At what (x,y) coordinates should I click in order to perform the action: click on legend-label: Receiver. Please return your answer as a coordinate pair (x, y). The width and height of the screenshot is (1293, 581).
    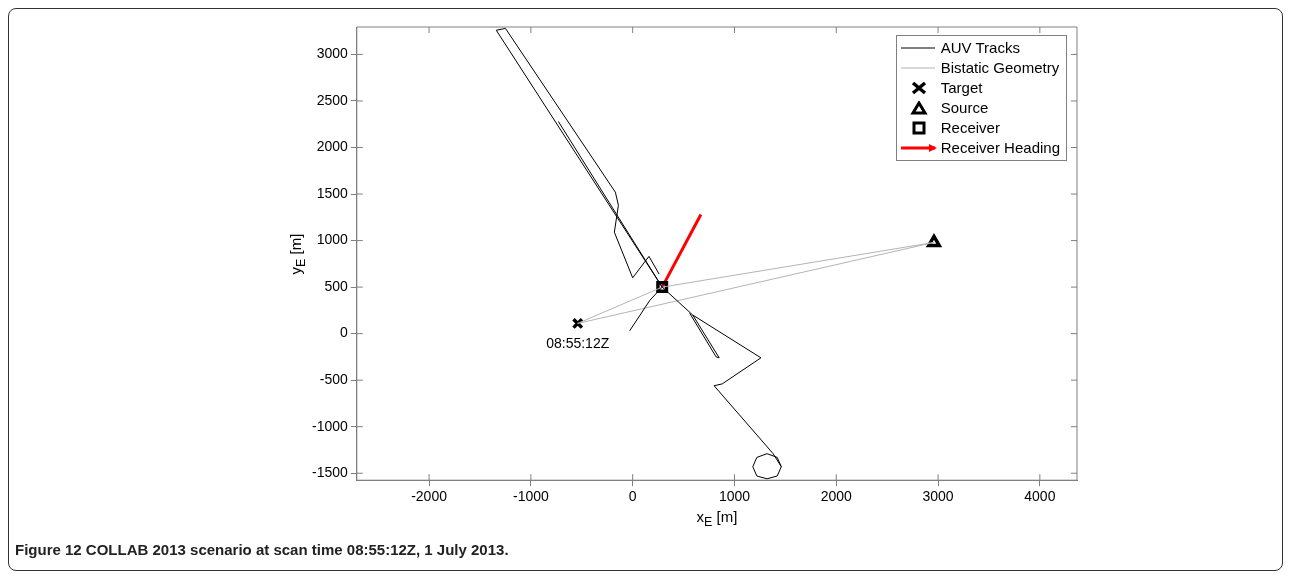
    Looking at the image, I should click on (970, 128).